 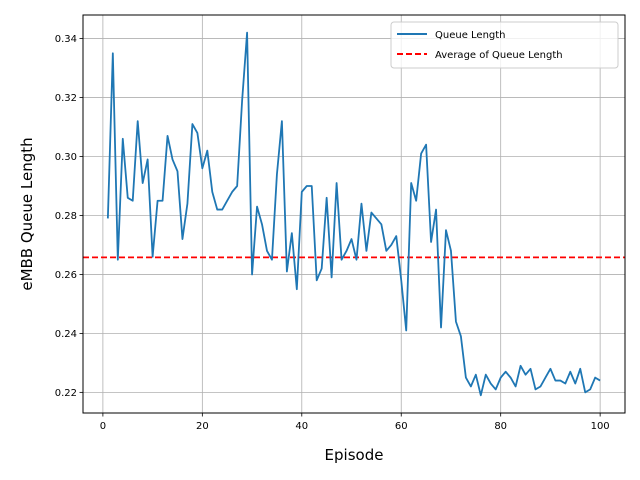 I want to click on x-tick-label: 40, so click(x=301, y=426).